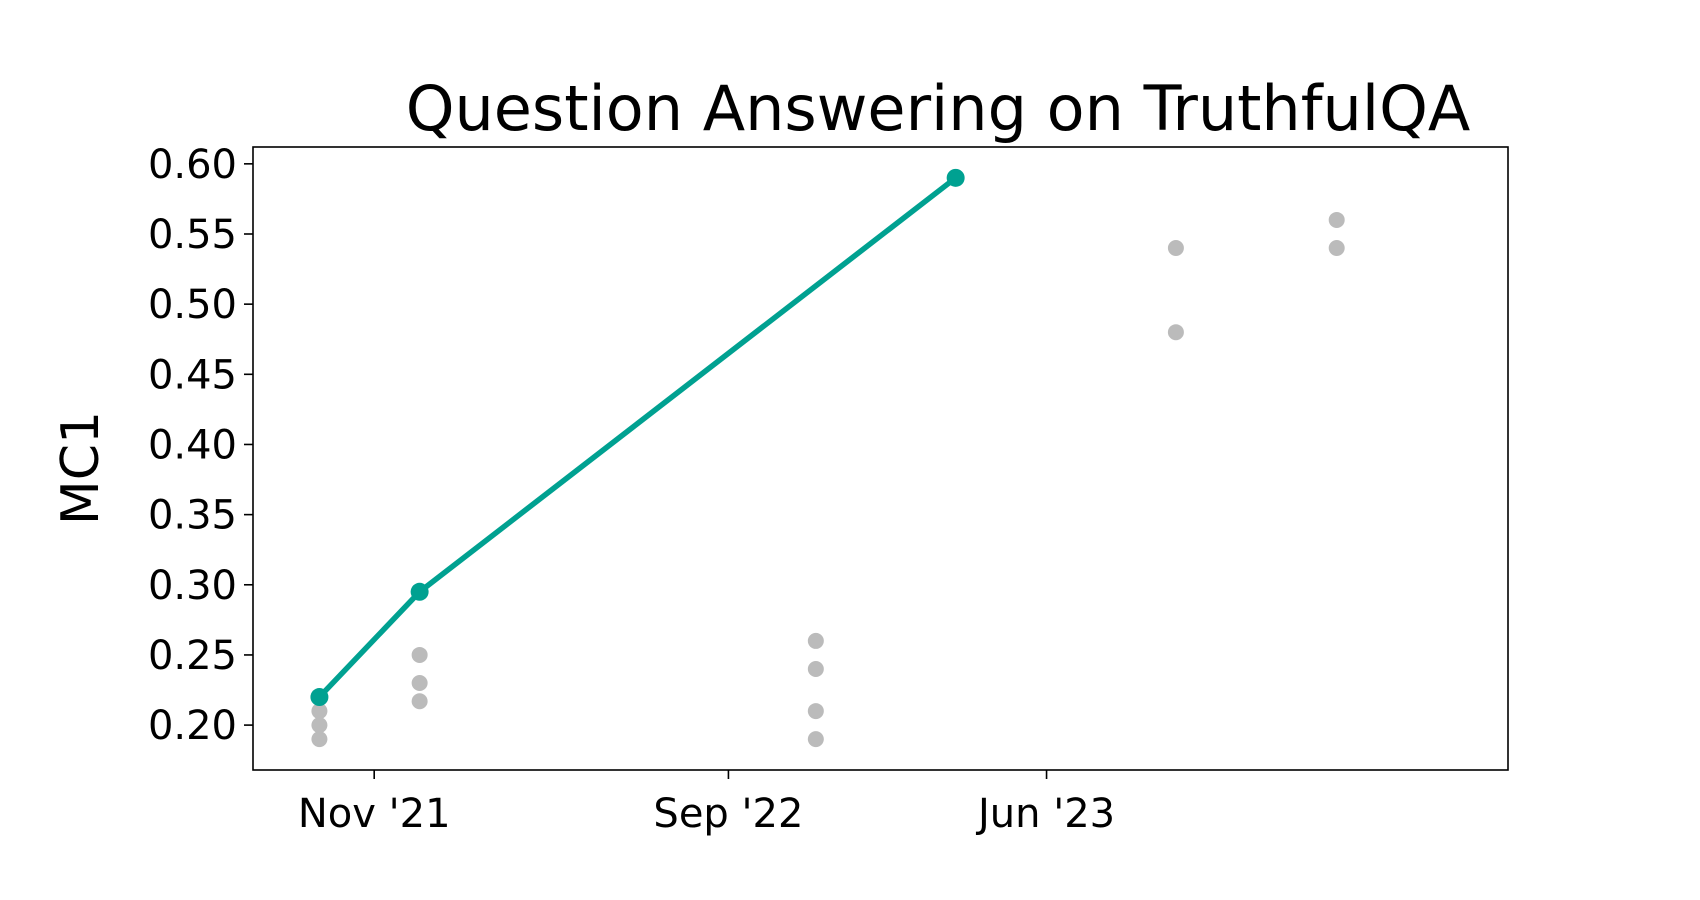 The image size is (1700, 900). I want to click on y-tick-label: 0.50, so click(192, 305).